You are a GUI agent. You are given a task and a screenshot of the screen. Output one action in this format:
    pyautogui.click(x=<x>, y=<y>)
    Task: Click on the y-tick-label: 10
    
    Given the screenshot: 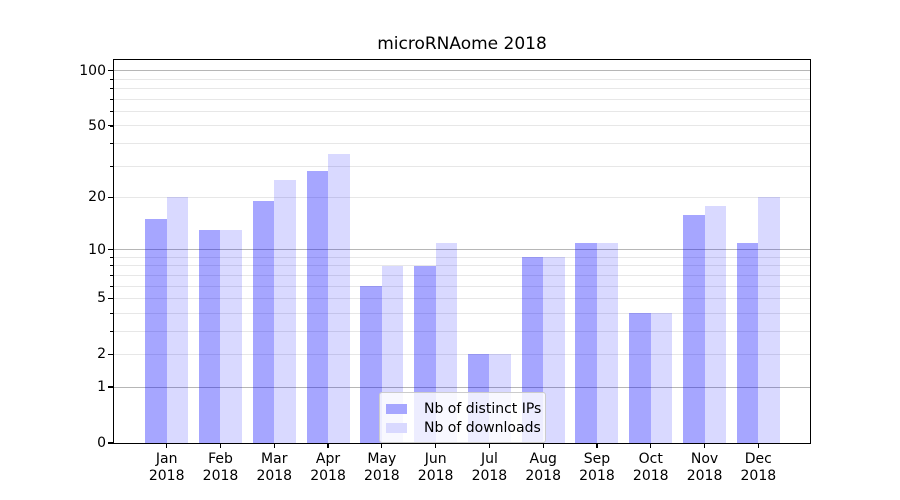 What is the action you would take?
    pyautogui.click(x=97, y=249)
    